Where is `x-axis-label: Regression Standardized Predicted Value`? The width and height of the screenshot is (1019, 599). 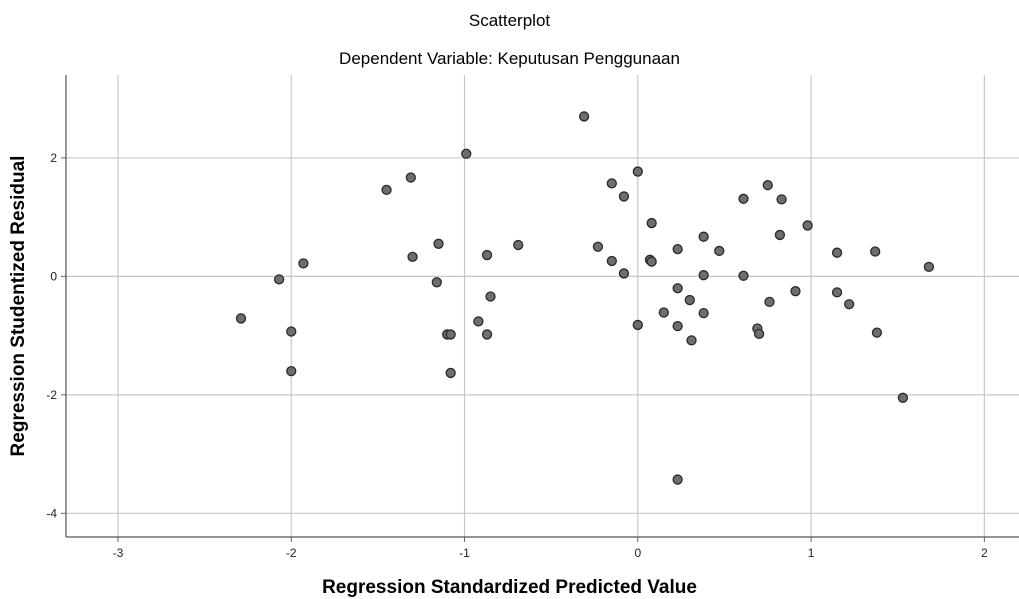 x-axis-label: Regression Standardized Predicted Value is located at coordinates (509, 587).